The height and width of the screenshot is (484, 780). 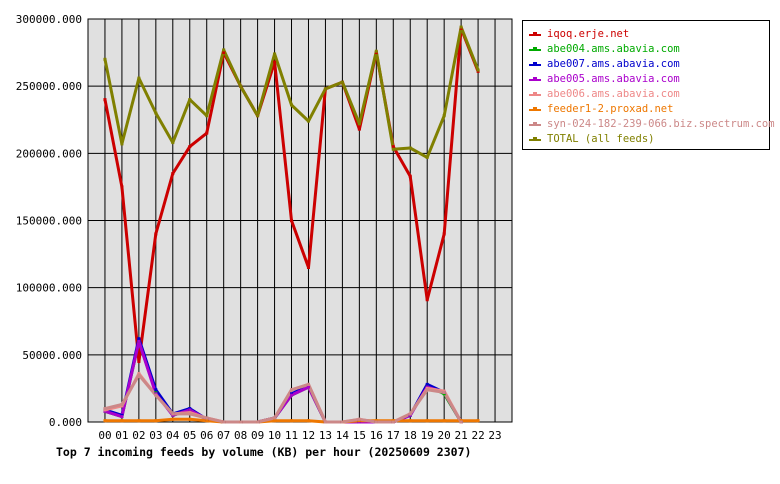 What do you see at coordinates (661, 124) in the screenshot?
I see `legend-label: syn-024-182-239-066.biz.spectrum.com` at bounding box center [661, 124].